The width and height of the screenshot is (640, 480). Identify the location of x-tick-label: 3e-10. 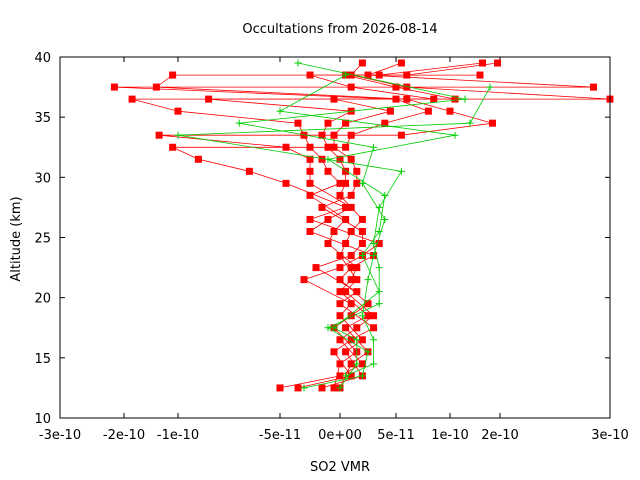
(610, 435).